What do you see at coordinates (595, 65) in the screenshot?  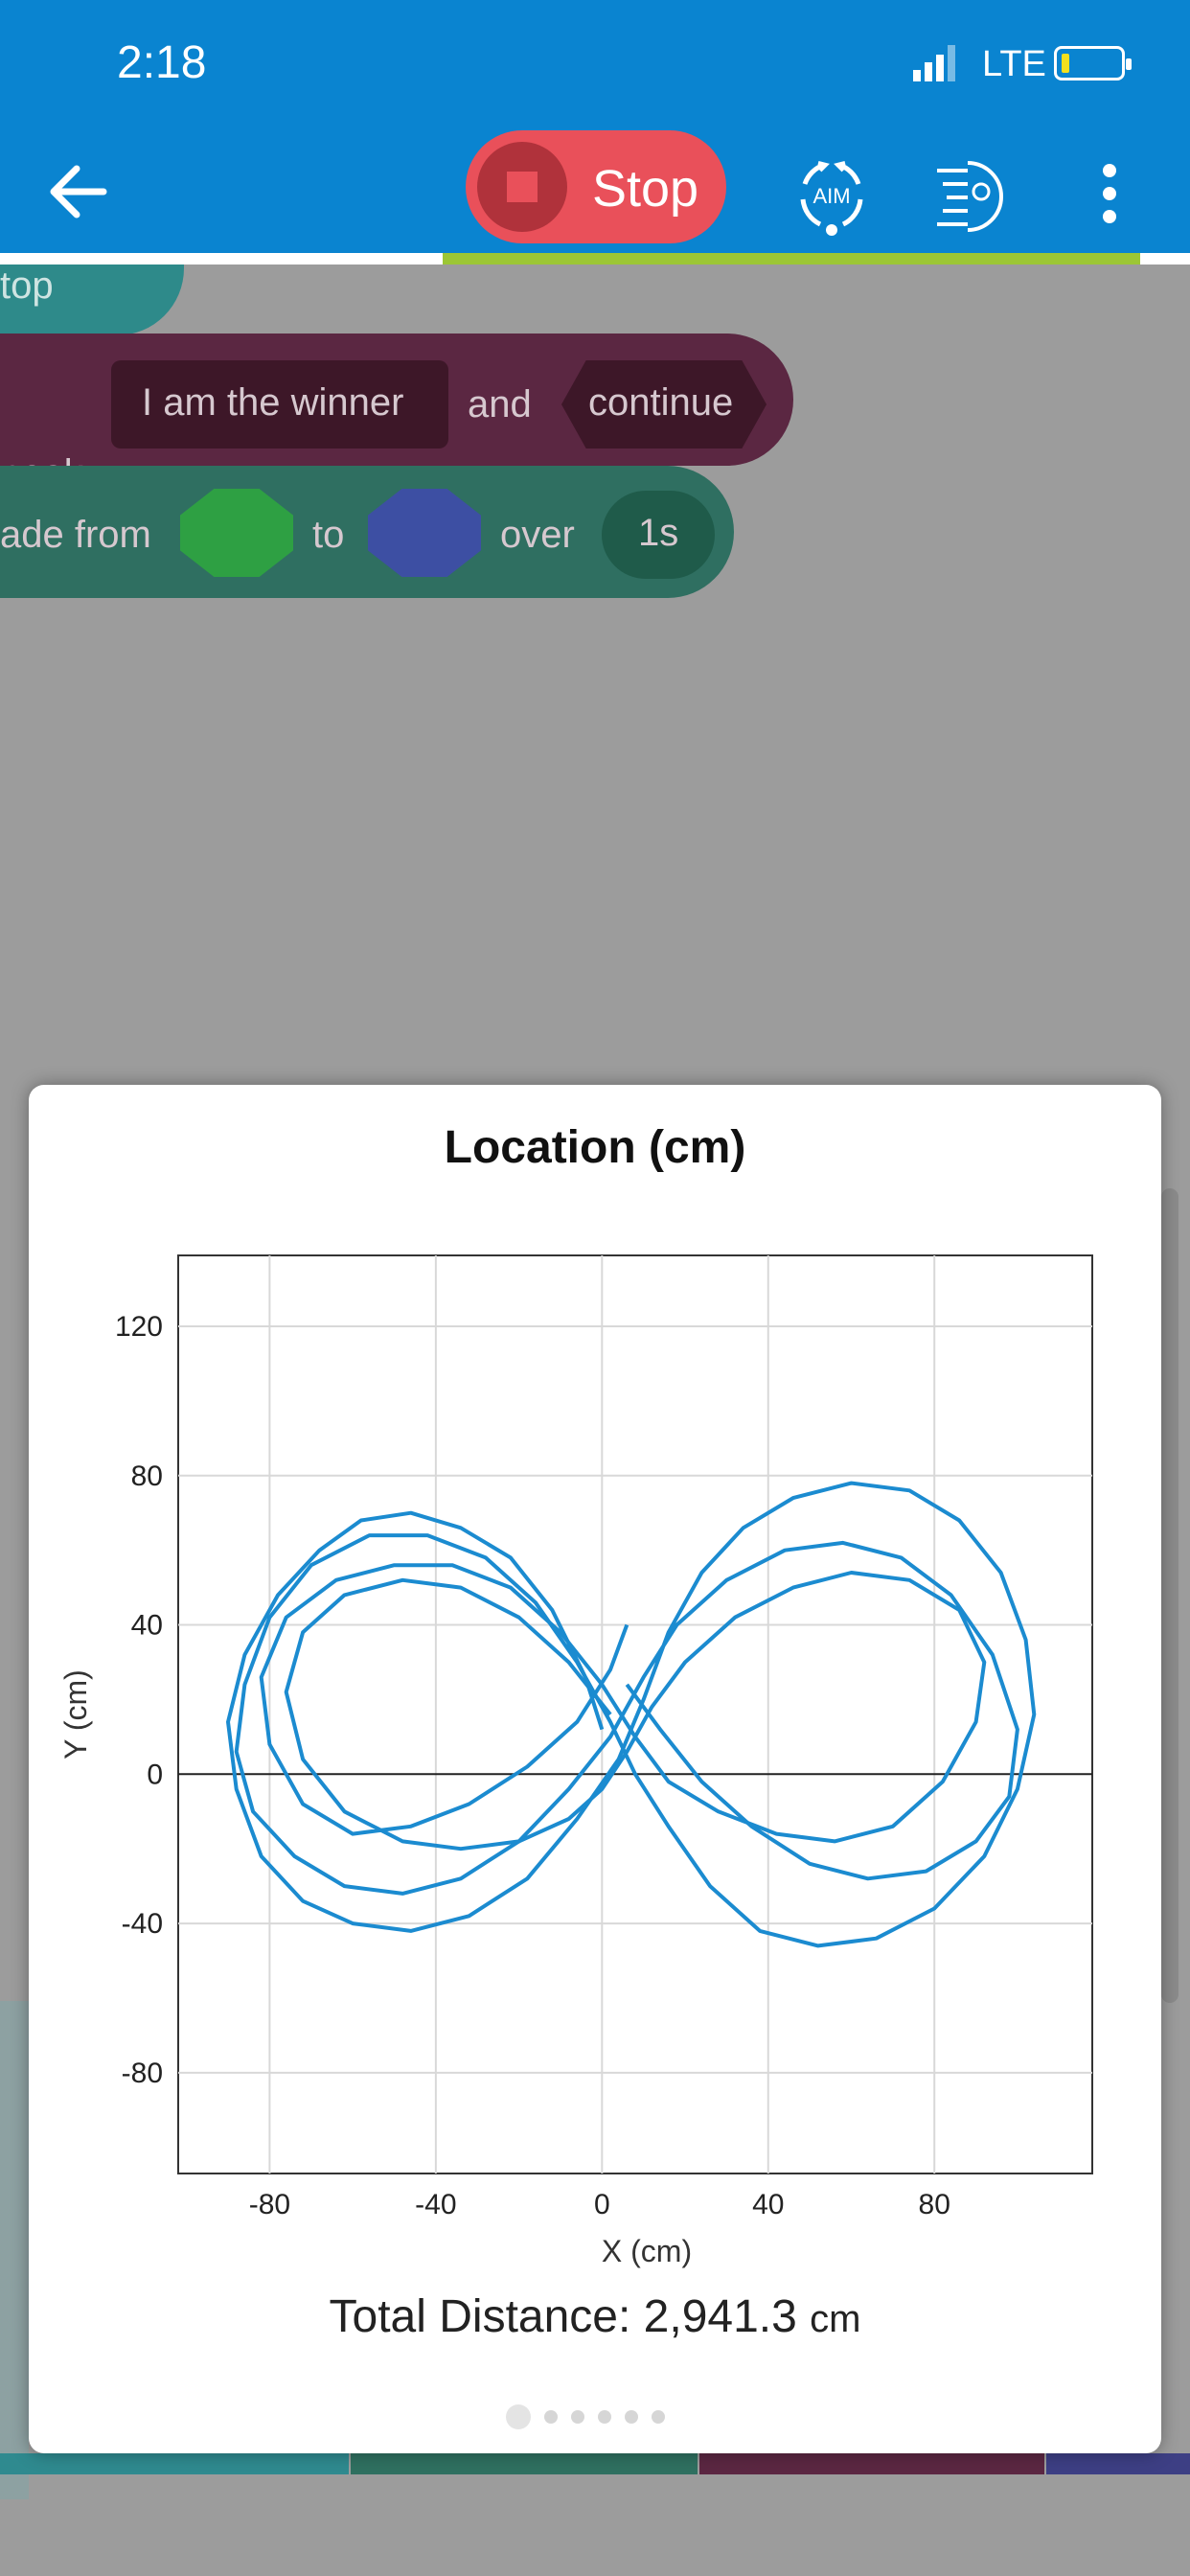 I see `status-bar: 2:18 LTE` at bounding box center [595, 65].